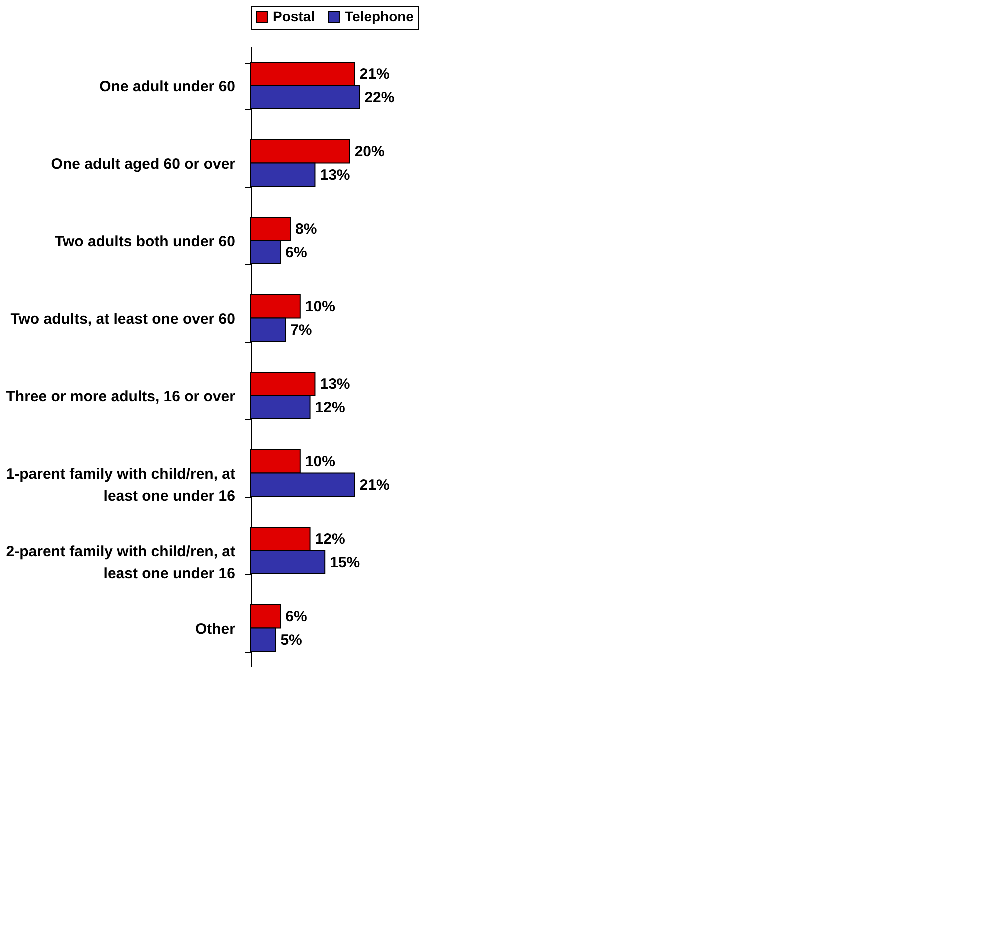 Image resolution: width=1000 pixels, height=936 pixels. Describe the element at coordinates (143, 164) in the screenshot. I see `y-tick-label: One adult aged 60 or over` at that location.